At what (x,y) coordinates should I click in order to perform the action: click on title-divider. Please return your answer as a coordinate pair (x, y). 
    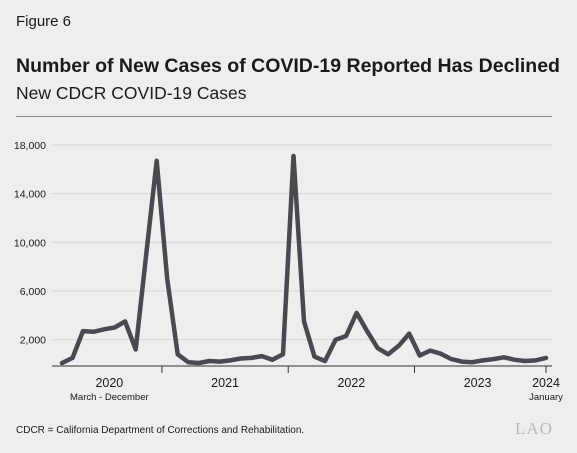
    Looking at the image, I should click on (284, 116).